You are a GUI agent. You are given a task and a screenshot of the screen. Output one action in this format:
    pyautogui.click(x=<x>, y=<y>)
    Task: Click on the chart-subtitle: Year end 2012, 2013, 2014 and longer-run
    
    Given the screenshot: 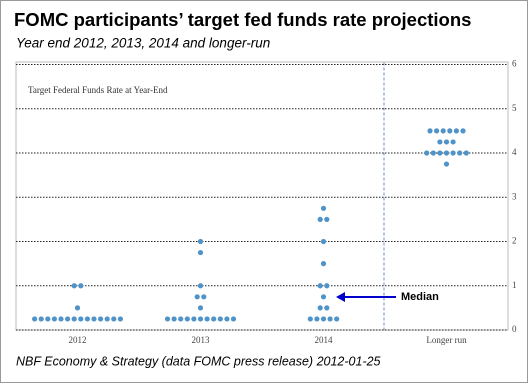 What is the action you would take?
    pyautogui.click(x=143, y=43)
    